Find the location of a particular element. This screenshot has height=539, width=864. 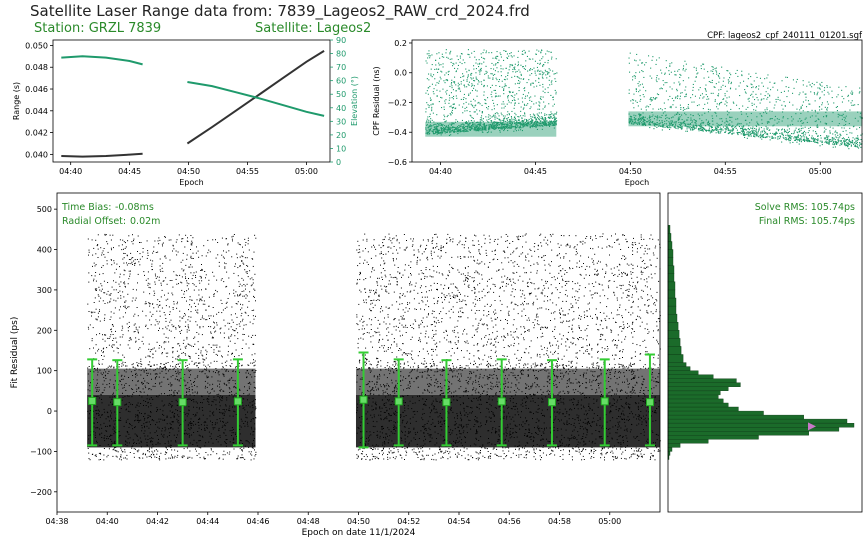

y-tick-label: 0.040 is located at coordinates (36, 154).